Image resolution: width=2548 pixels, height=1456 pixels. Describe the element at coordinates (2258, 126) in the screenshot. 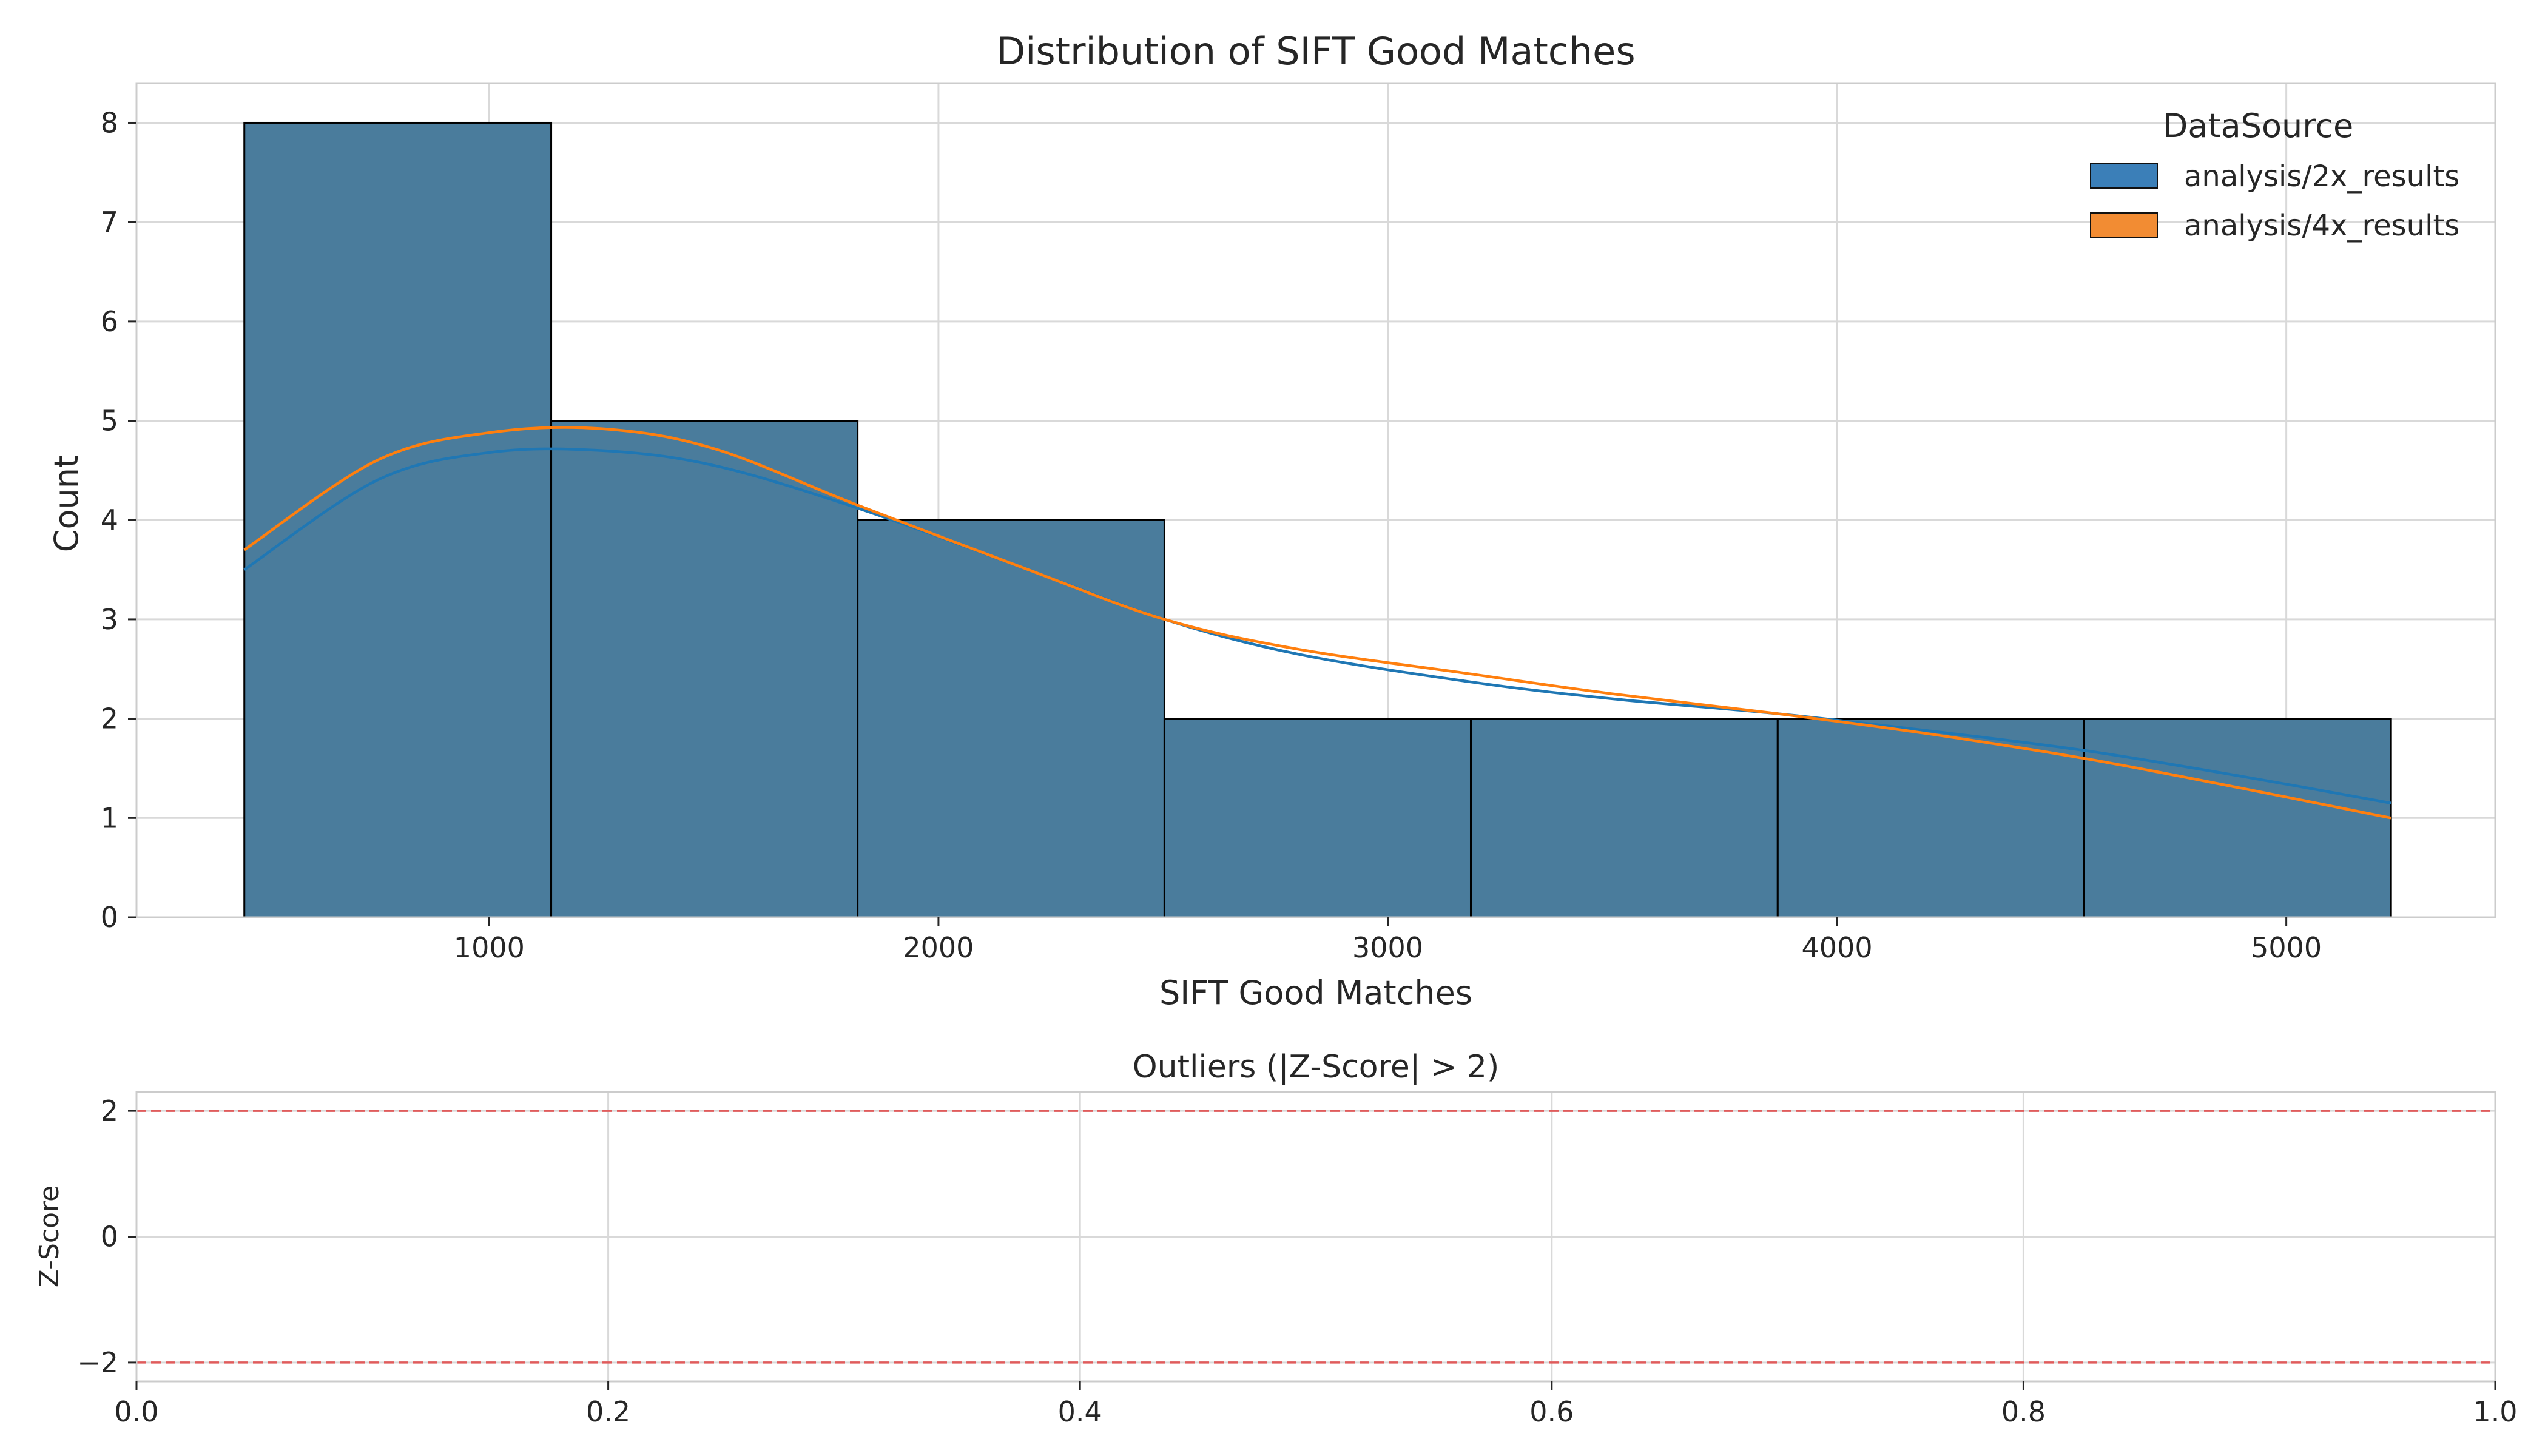

I see `legend-title: DataSource` at that location.